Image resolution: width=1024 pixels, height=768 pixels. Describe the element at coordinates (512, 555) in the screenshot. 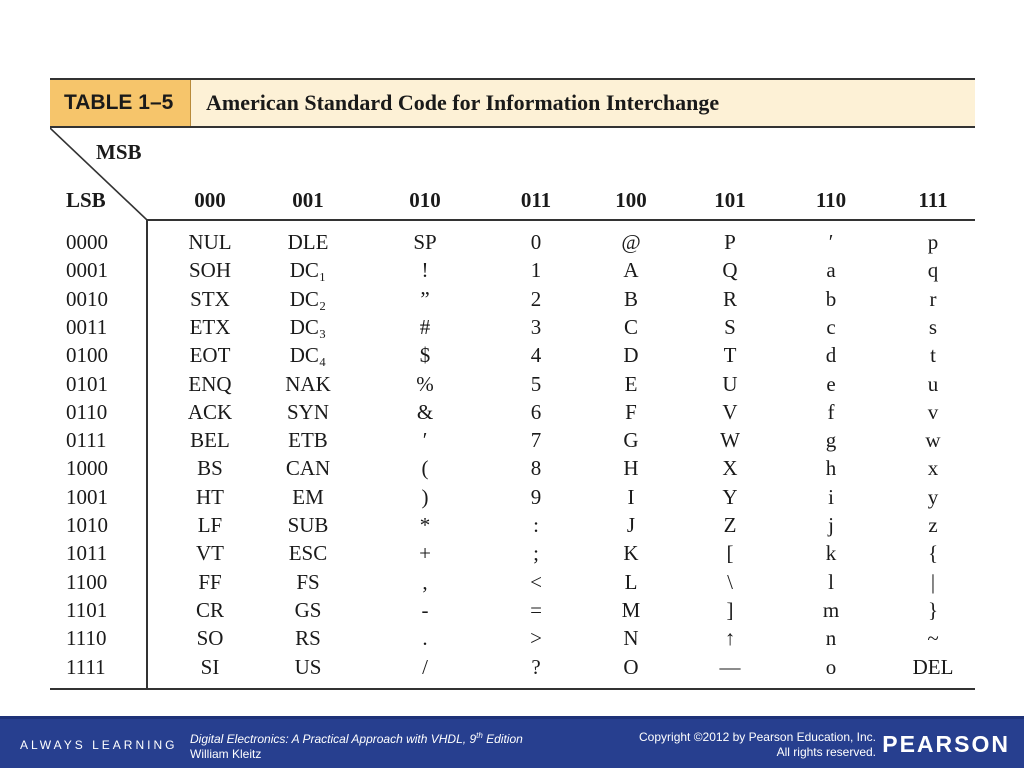

I see `table-row: 1011 VT ESC +; K [k {` at that location.